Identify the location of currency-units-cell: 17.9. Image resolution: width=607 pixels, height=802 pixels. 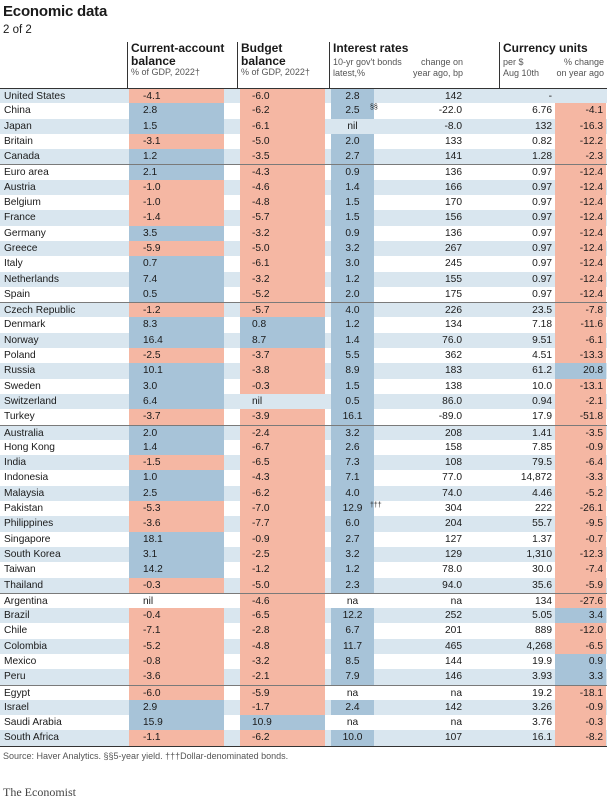
(542, 417).